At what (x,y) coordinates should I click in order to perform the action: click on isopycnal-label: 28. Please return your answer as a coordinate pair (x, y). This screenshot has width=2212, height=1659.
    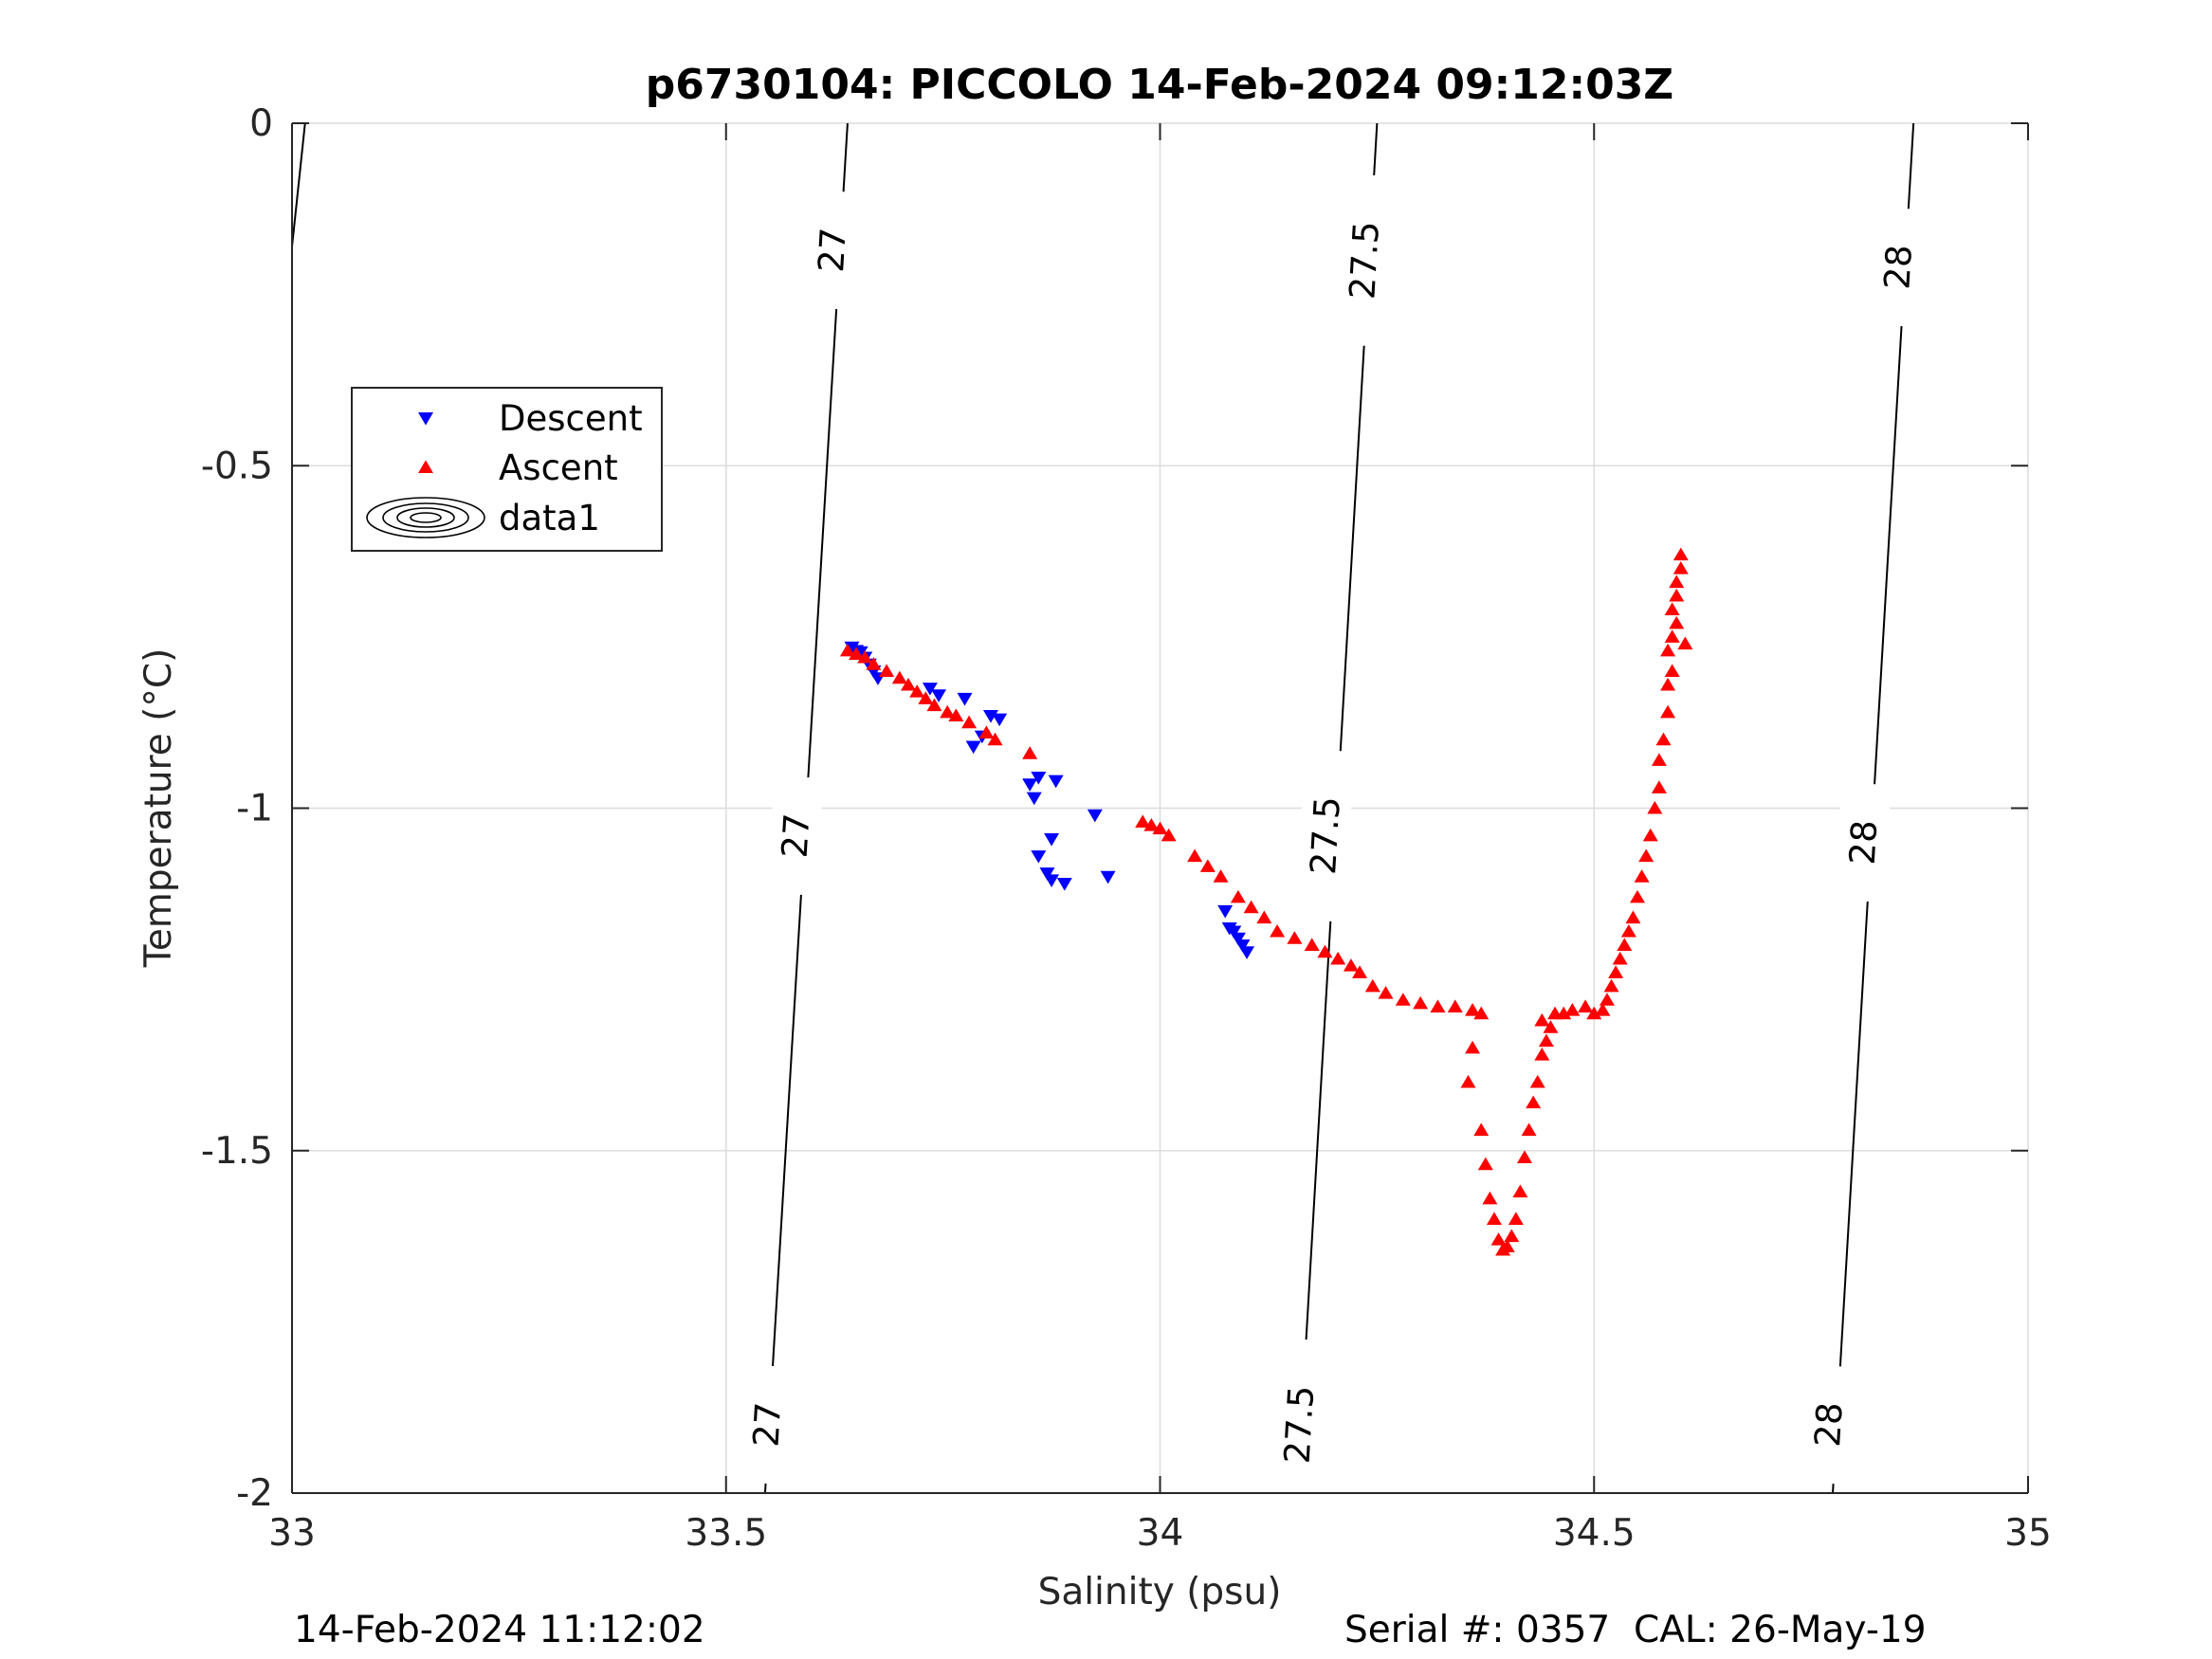
    Looking at the image, I should click on (1864, 842).